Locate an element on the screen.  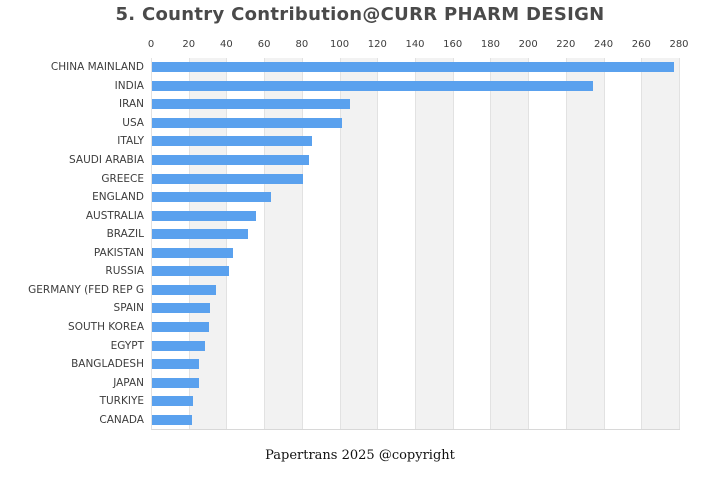
bar-japan is located at coordinates (176, 382).